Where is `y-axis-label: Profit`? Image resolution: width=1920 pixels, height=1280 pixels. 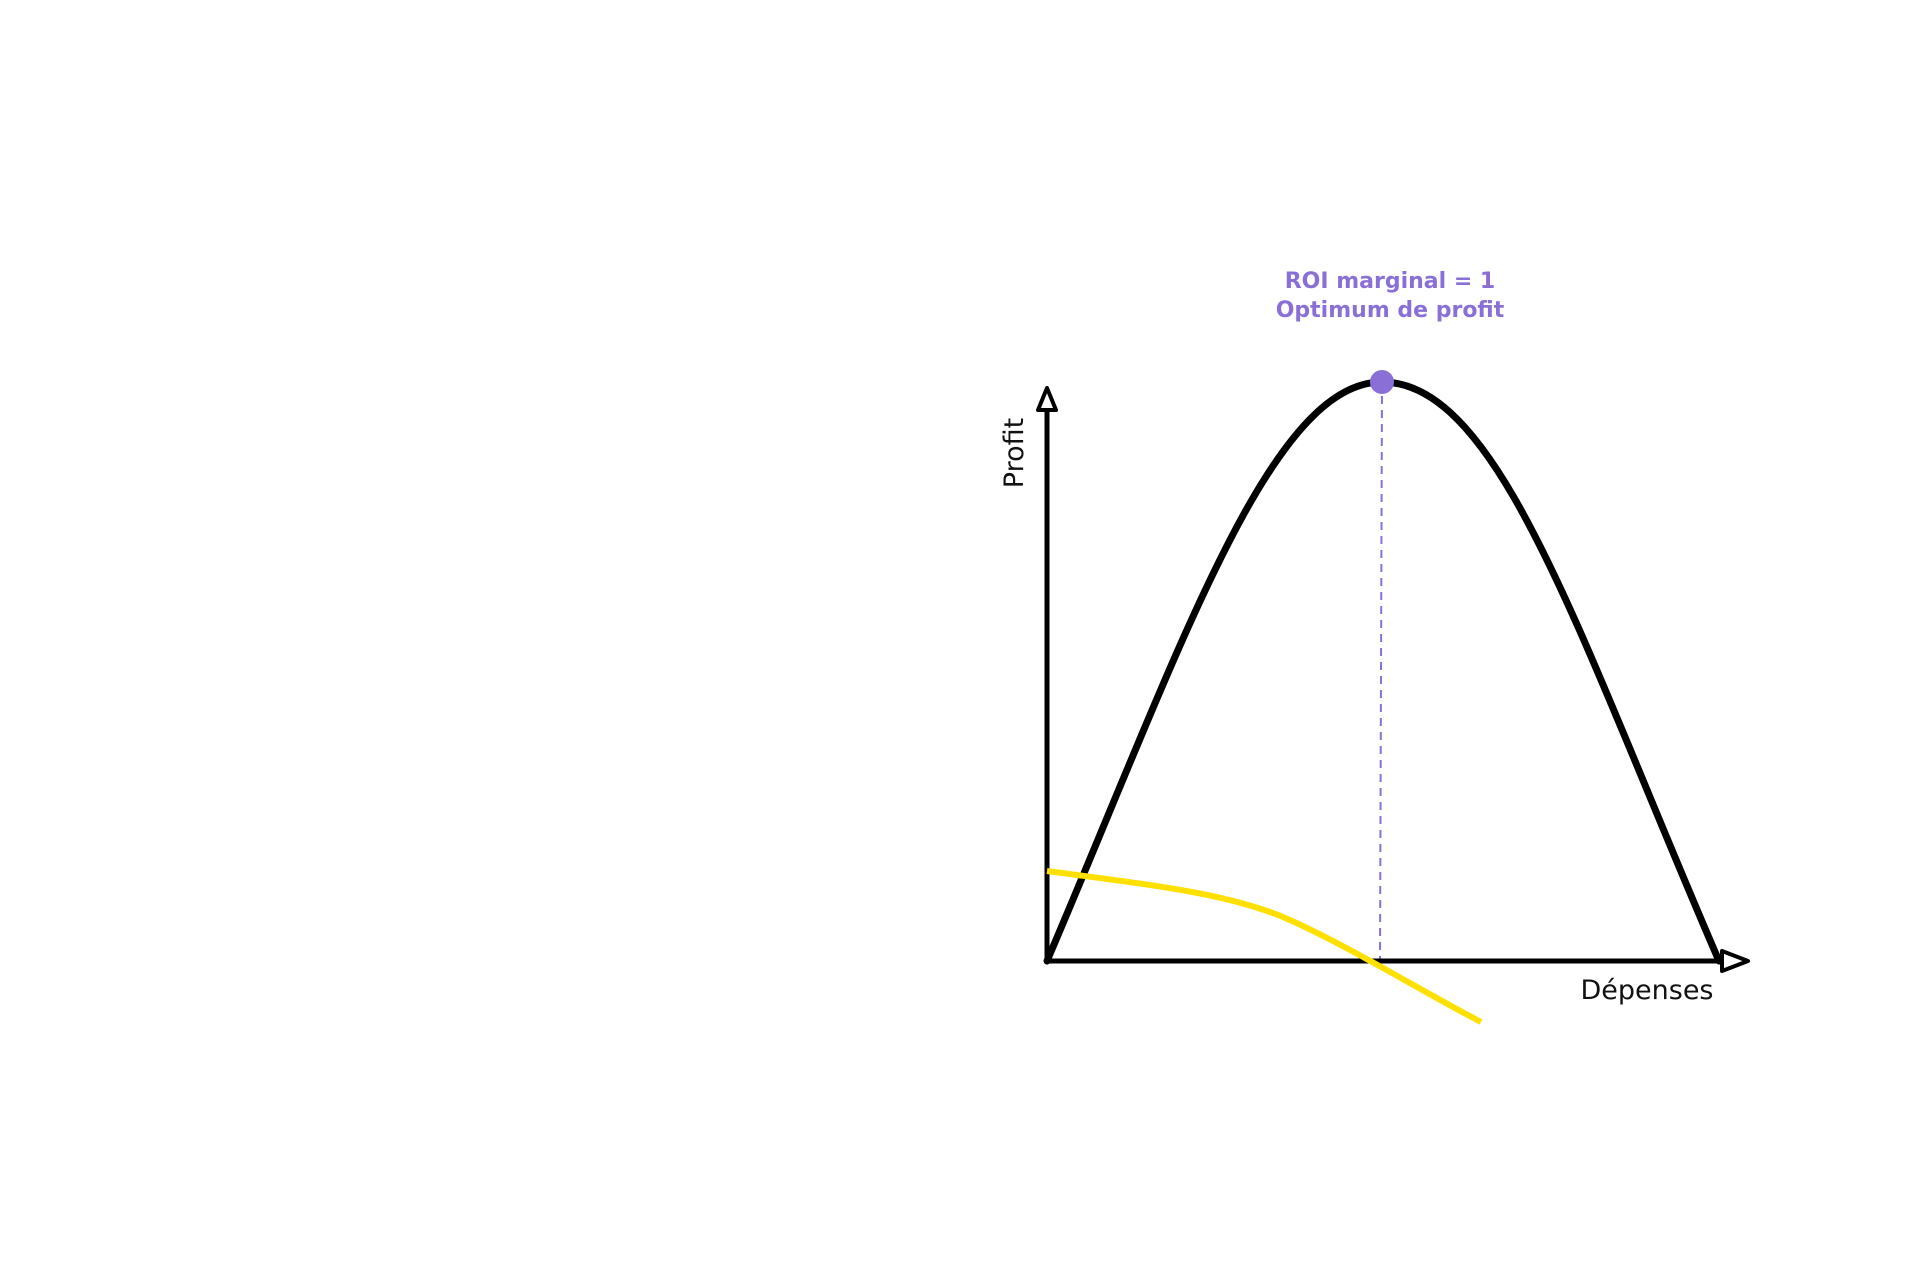 y-axis-label: Profit is located at coordinates (1014, 453).